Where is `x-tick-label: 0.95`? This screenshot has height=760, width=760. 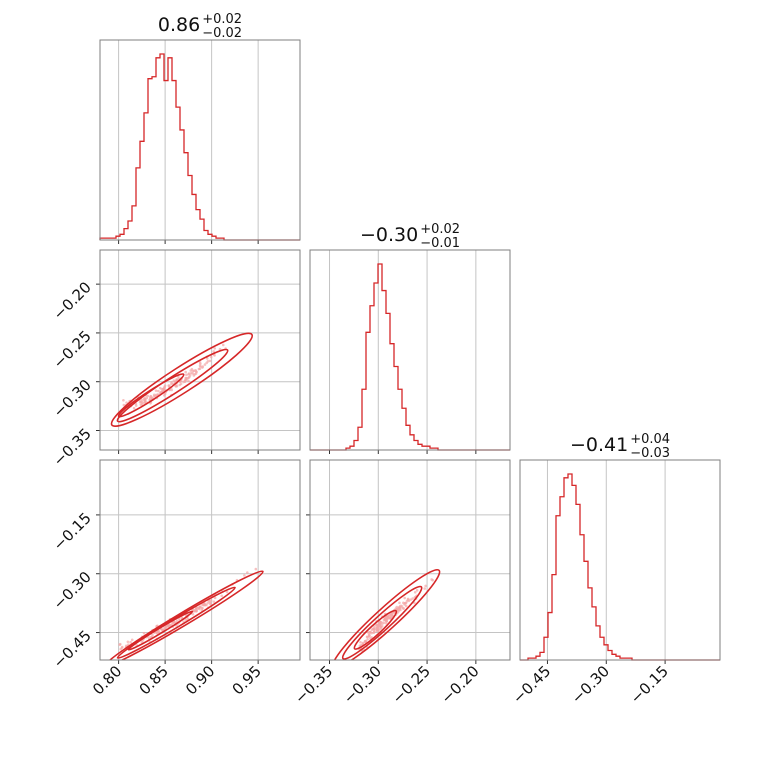 x-tick-label: 0.95 is located at coordinates (247, 680).